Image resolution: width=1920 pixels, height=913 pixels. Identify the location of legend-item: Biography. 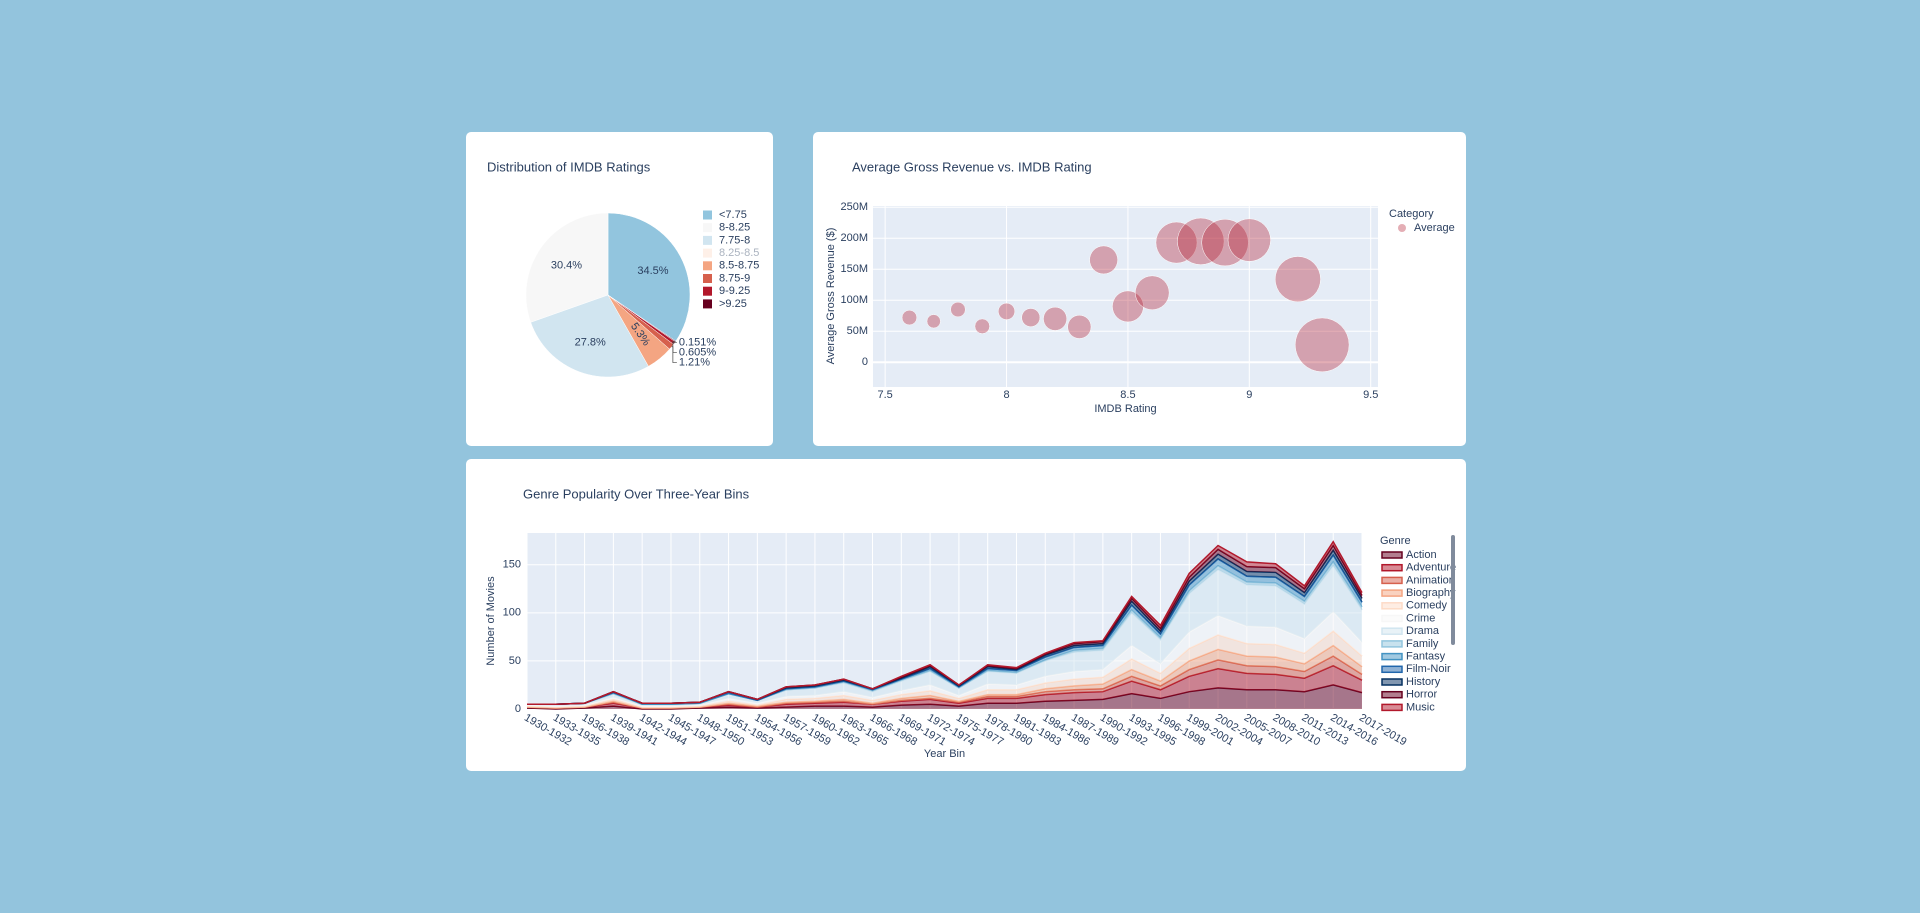
(1418, 593).